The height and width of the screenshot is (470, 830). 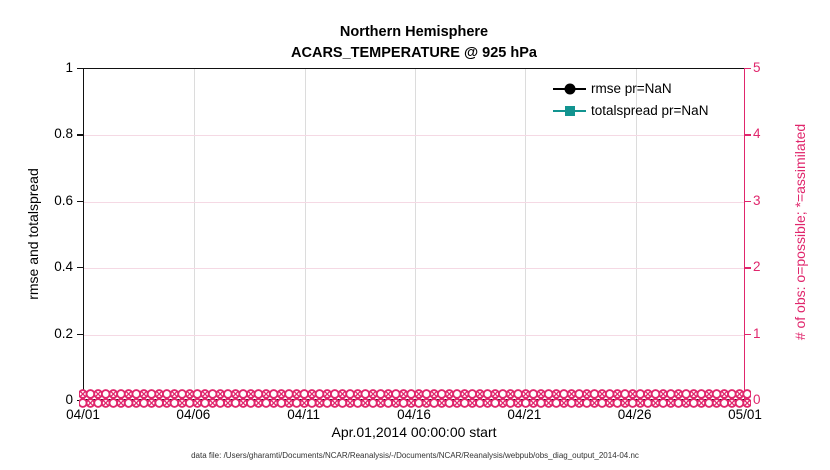 What do you see at coordinates (414, 53) in the screenshot?
I see `chart-subtitle: ACARS_TEMPERATURE @ 925 hPa` at bounding box center [414, 53].